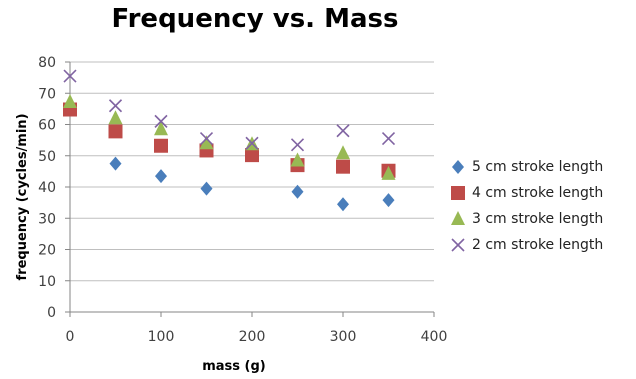 This screenshot has height=379, width=636. I want to click on legend-label: 2 cm stroke length, so click(538, 245).